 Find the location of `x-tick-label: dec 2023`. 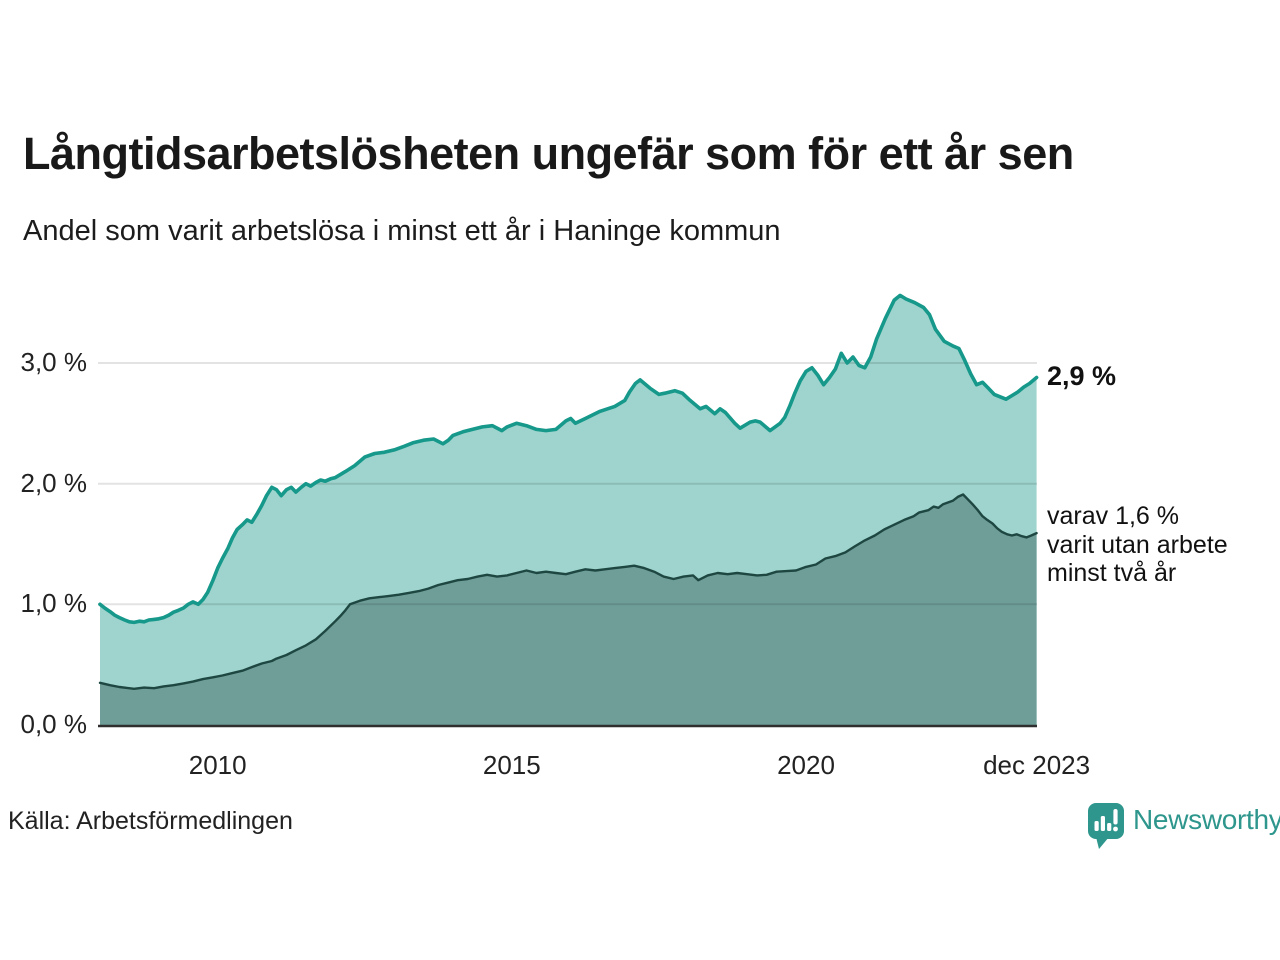

x-tick-label: dec 2023 is located at coordinates (1037, 765).